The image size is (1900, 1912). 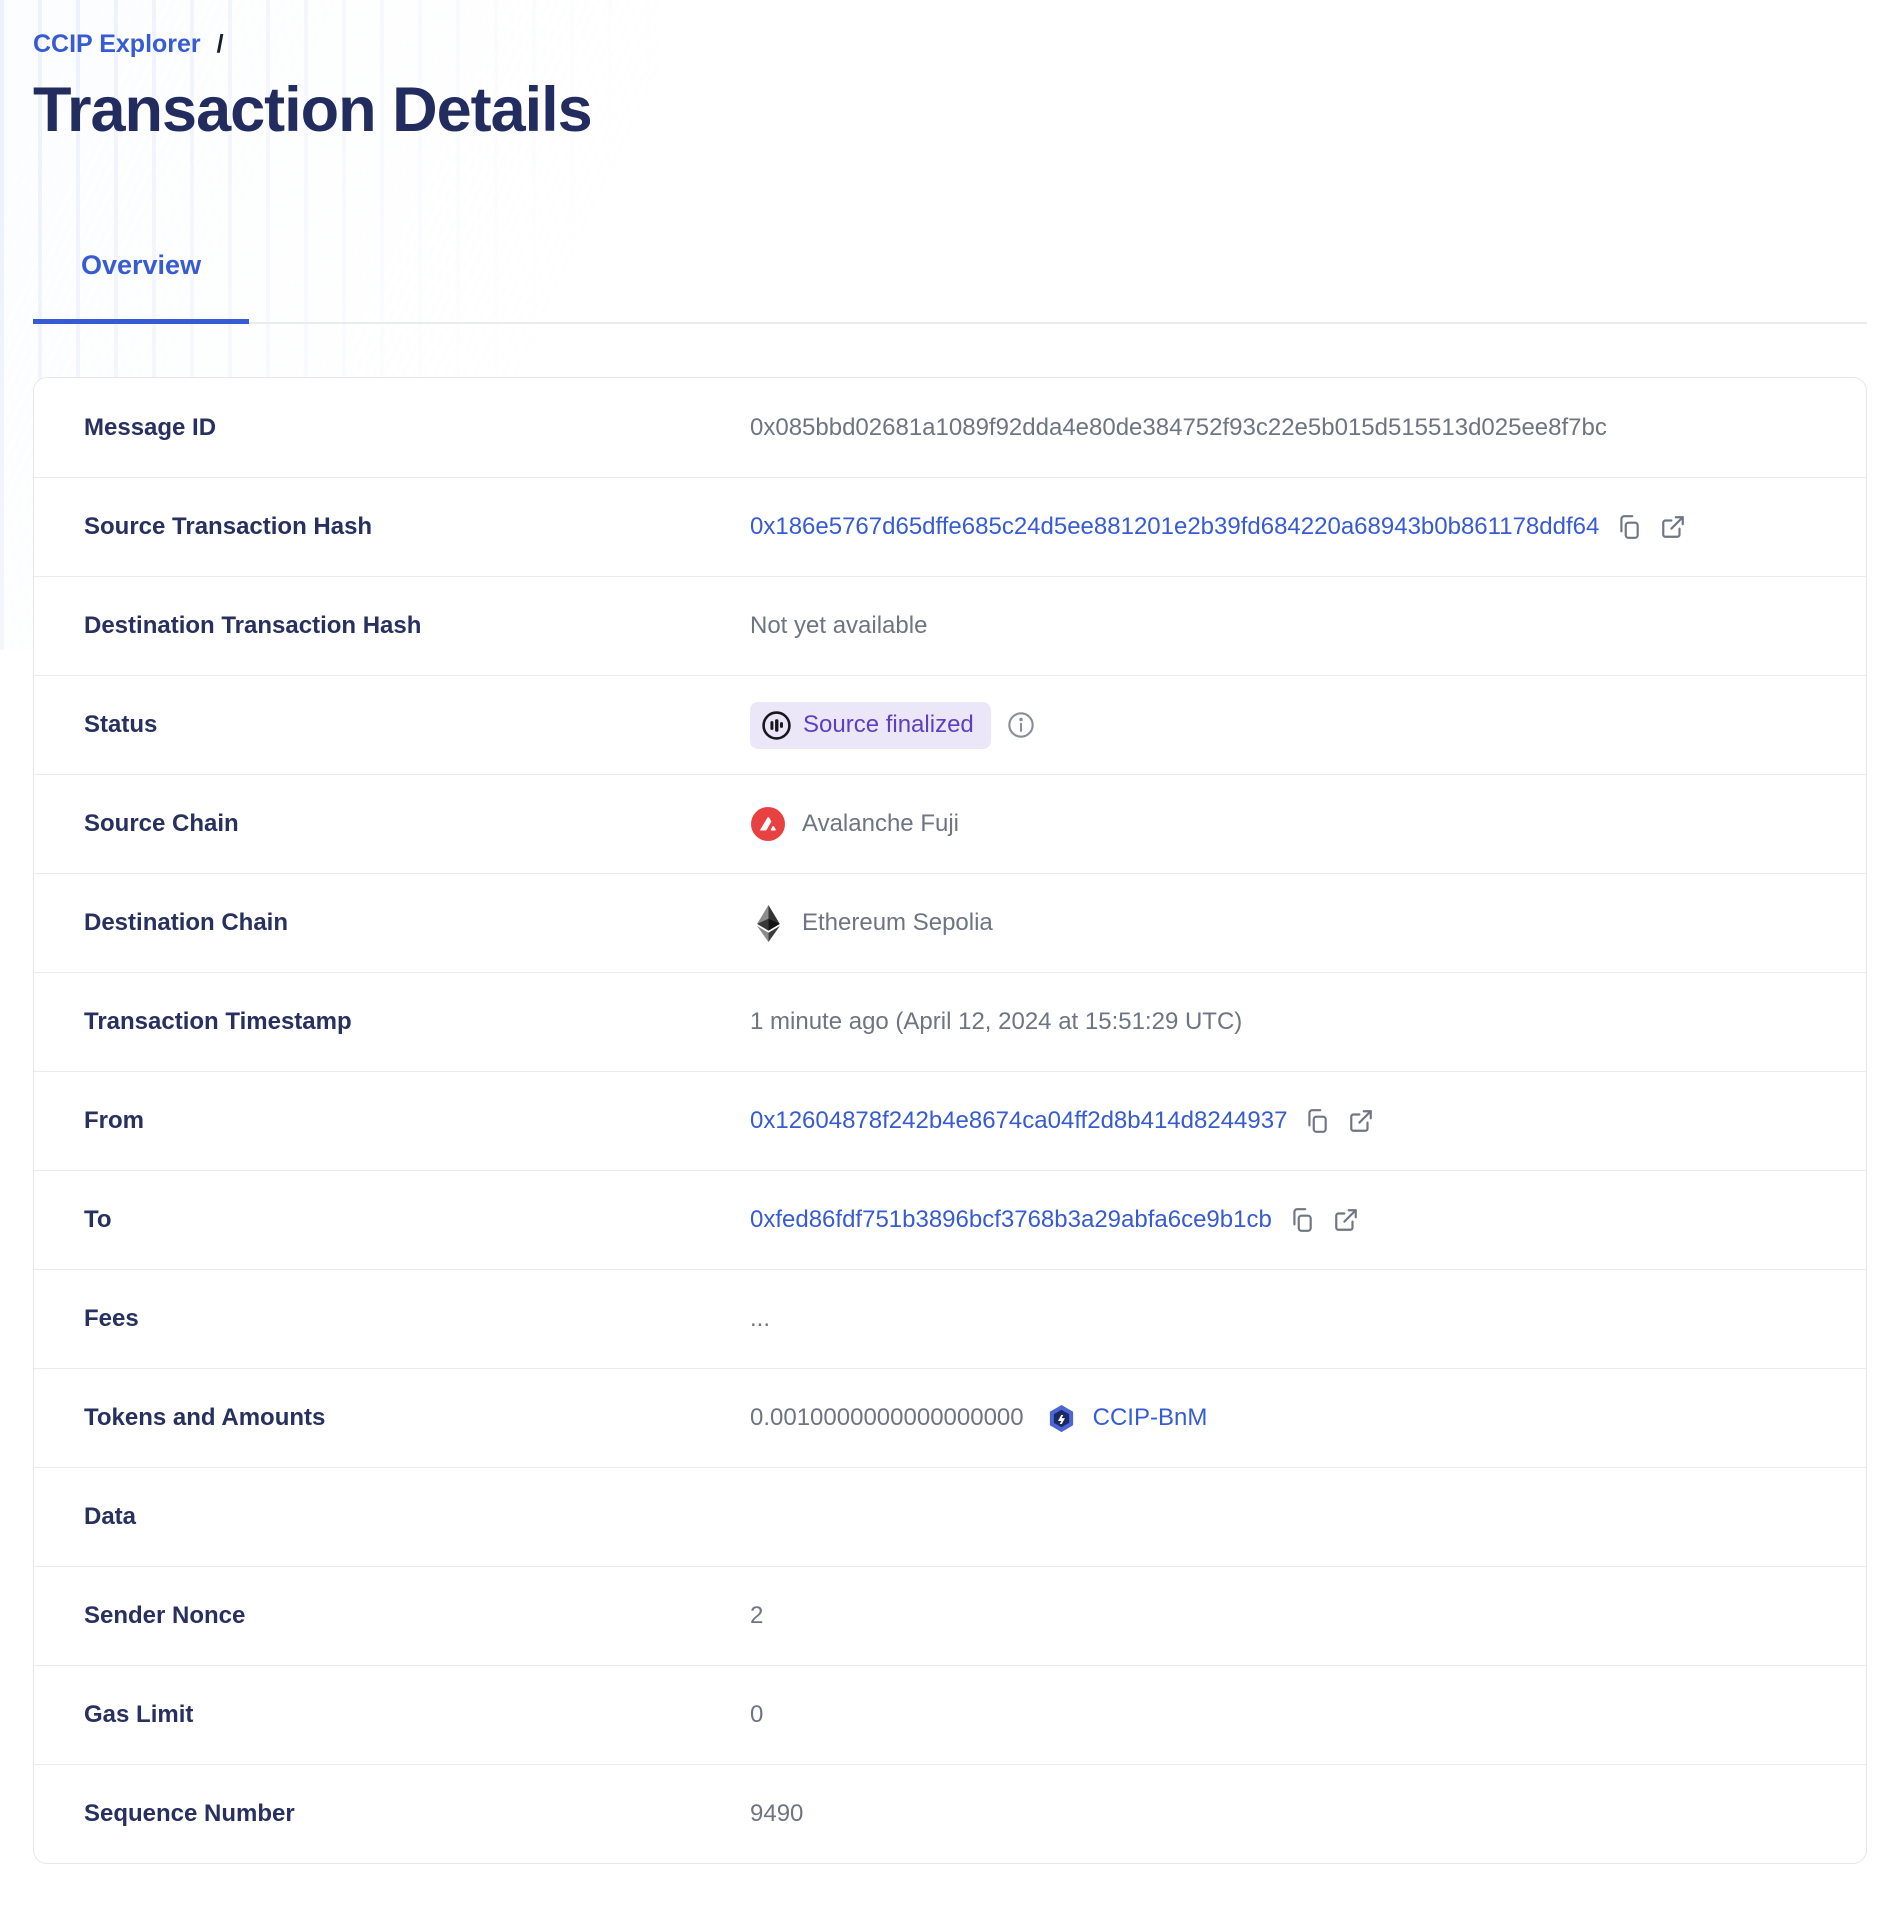 What do you see at coordinates (228, 527) in the screenshot?
I see `row-label: Source Transaction Hash` at bounding box center [228, 527].